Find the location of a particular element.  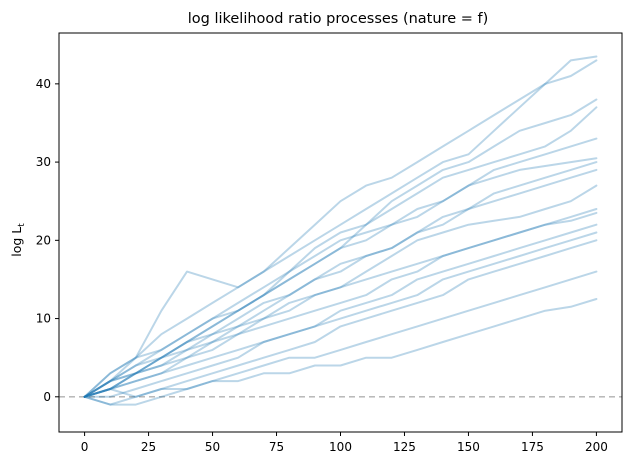

x-tick-label: 175 is located at coordinates (532, 447).